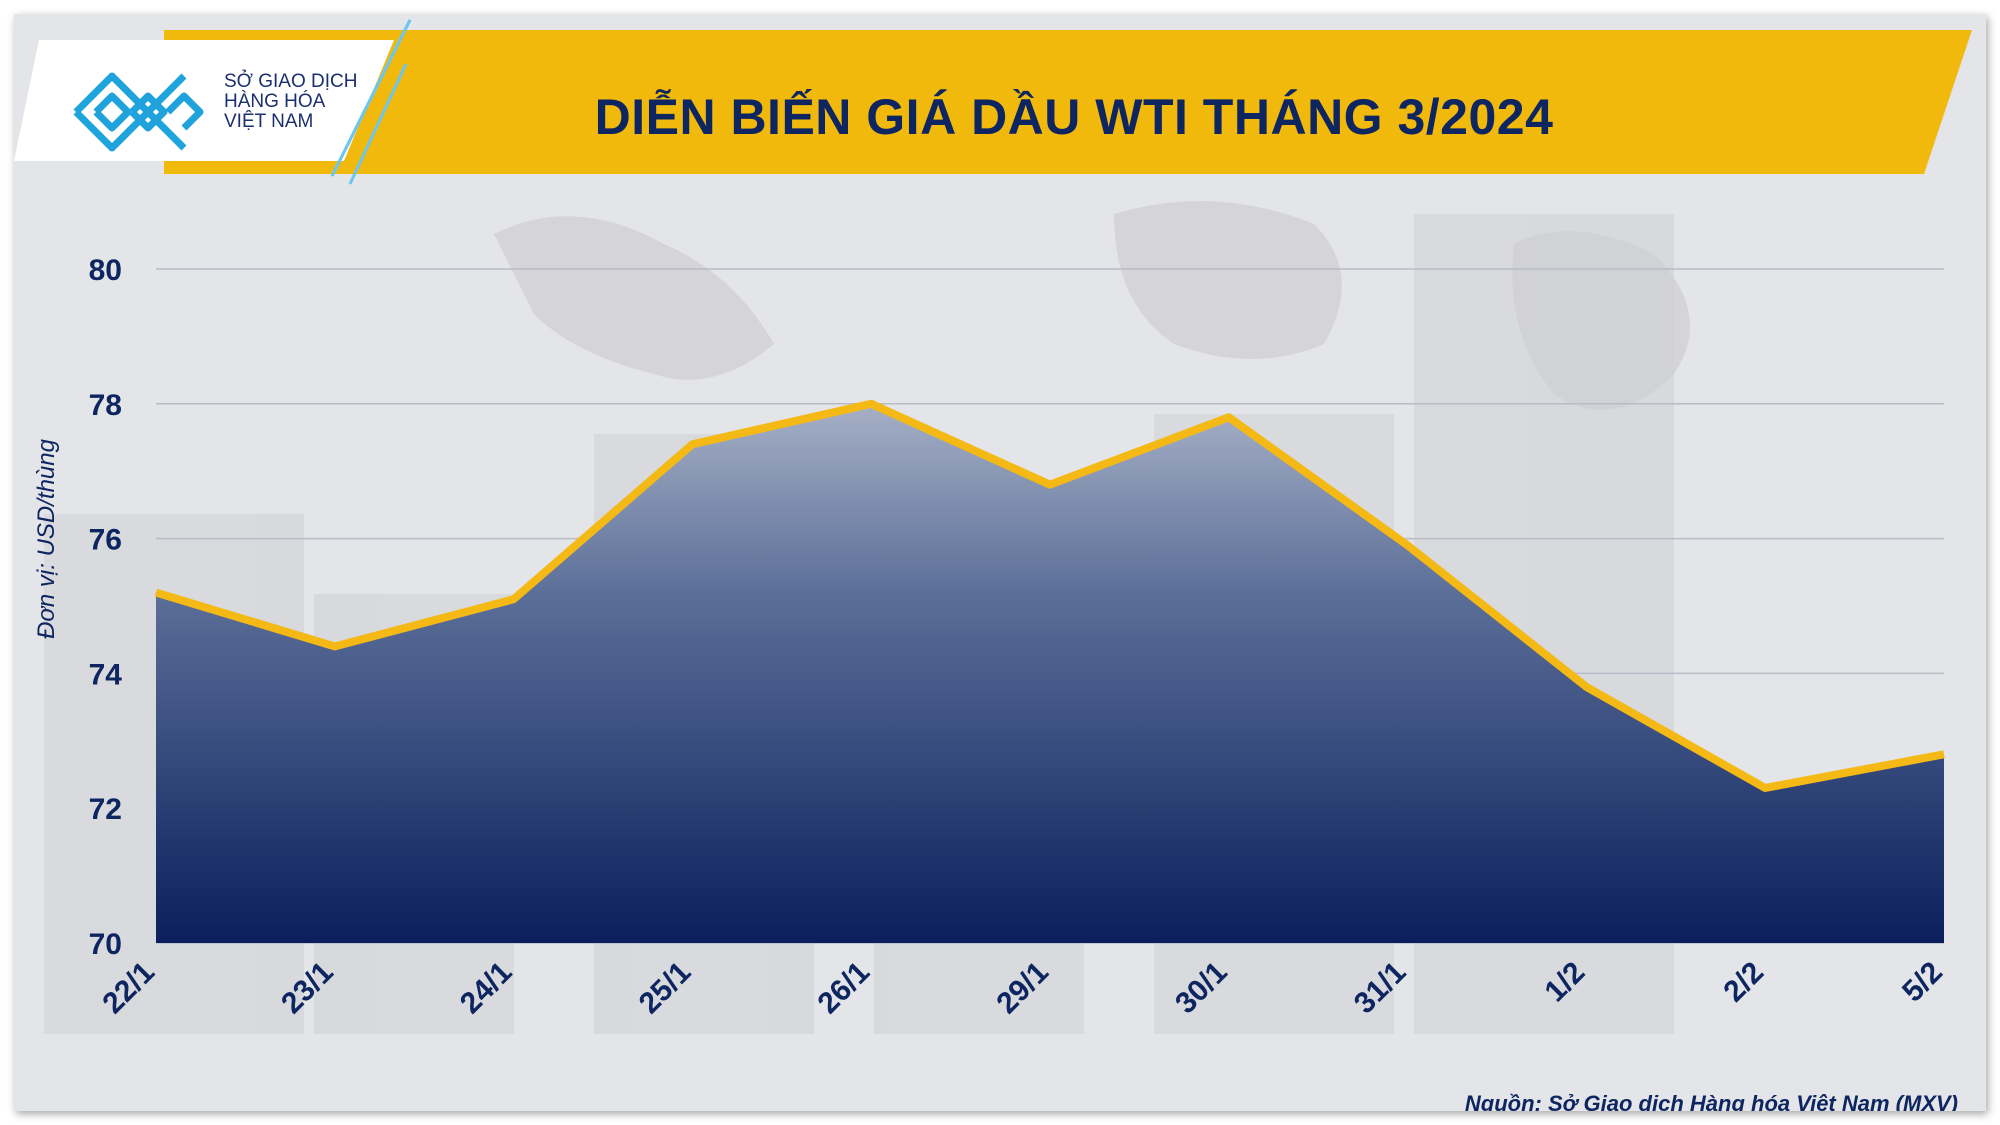  Describe the element at coordinates (46, 538) in the screenshot. I see `y-axis-label: Đơn vị: USD/thùng` at that location.